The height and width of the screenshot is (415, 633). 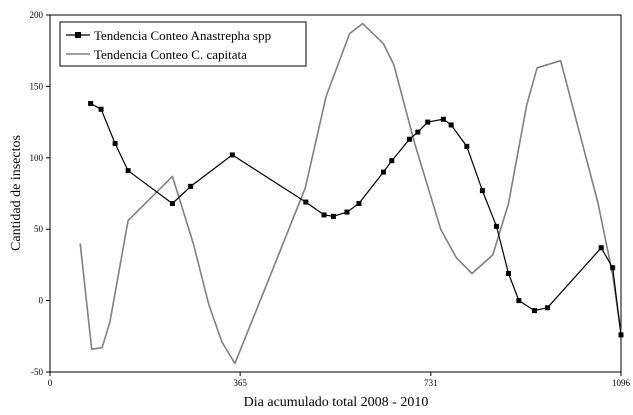 What do you see at coordinates (37, 15) in the screenshot?
I see `y-tick-label: 200` at bounding box center [37, 15].